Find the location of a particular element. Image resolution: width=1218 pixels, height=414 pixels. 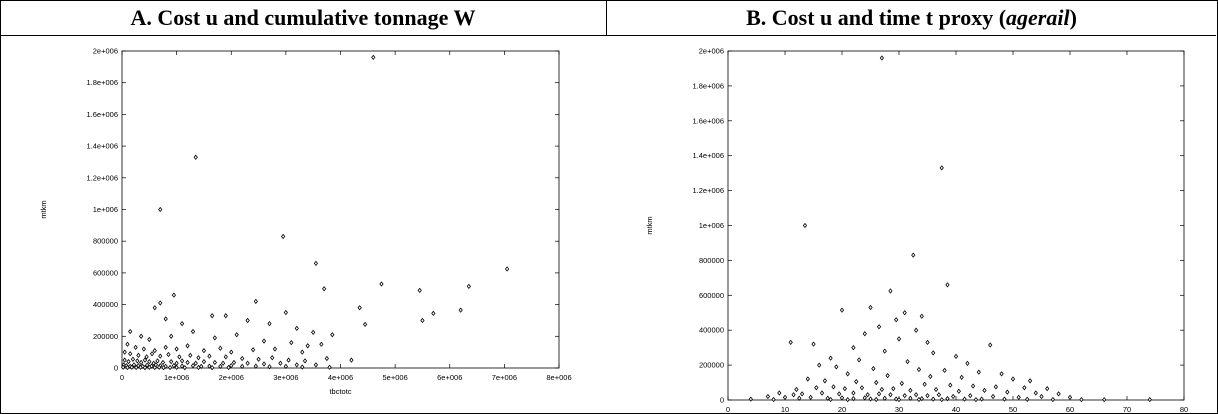

y-tick-label: 2e+006 is located at coordinates (711, 51).